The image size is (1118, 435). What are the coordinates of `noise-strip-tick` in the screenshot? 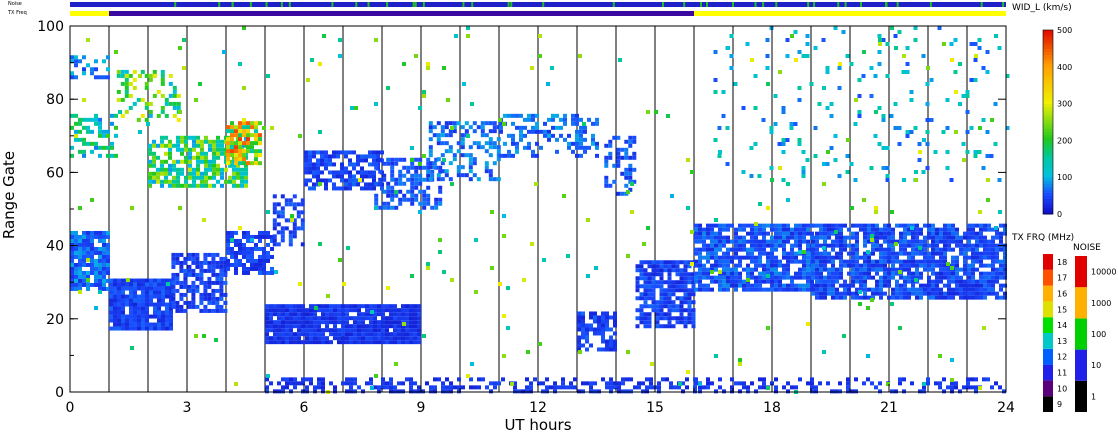 It's located at (838, 4).